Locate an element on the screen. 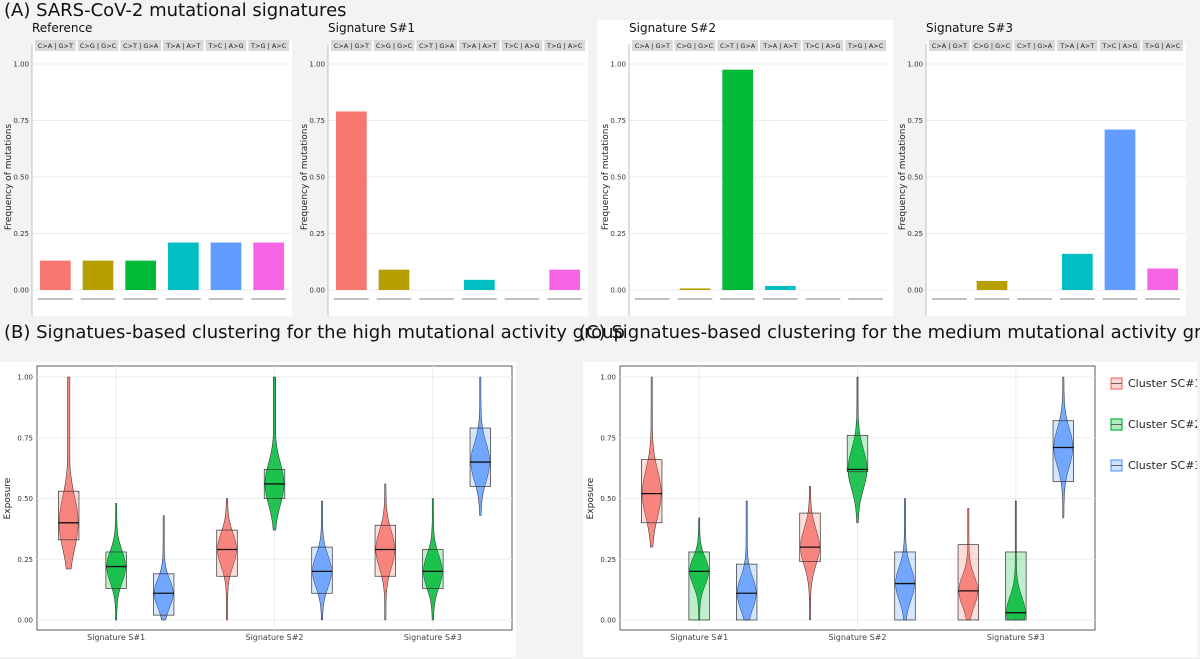 This screenshot has width=1200, height=659. x-tick-label: Signature S#2 is located at coordinates (274, 637).